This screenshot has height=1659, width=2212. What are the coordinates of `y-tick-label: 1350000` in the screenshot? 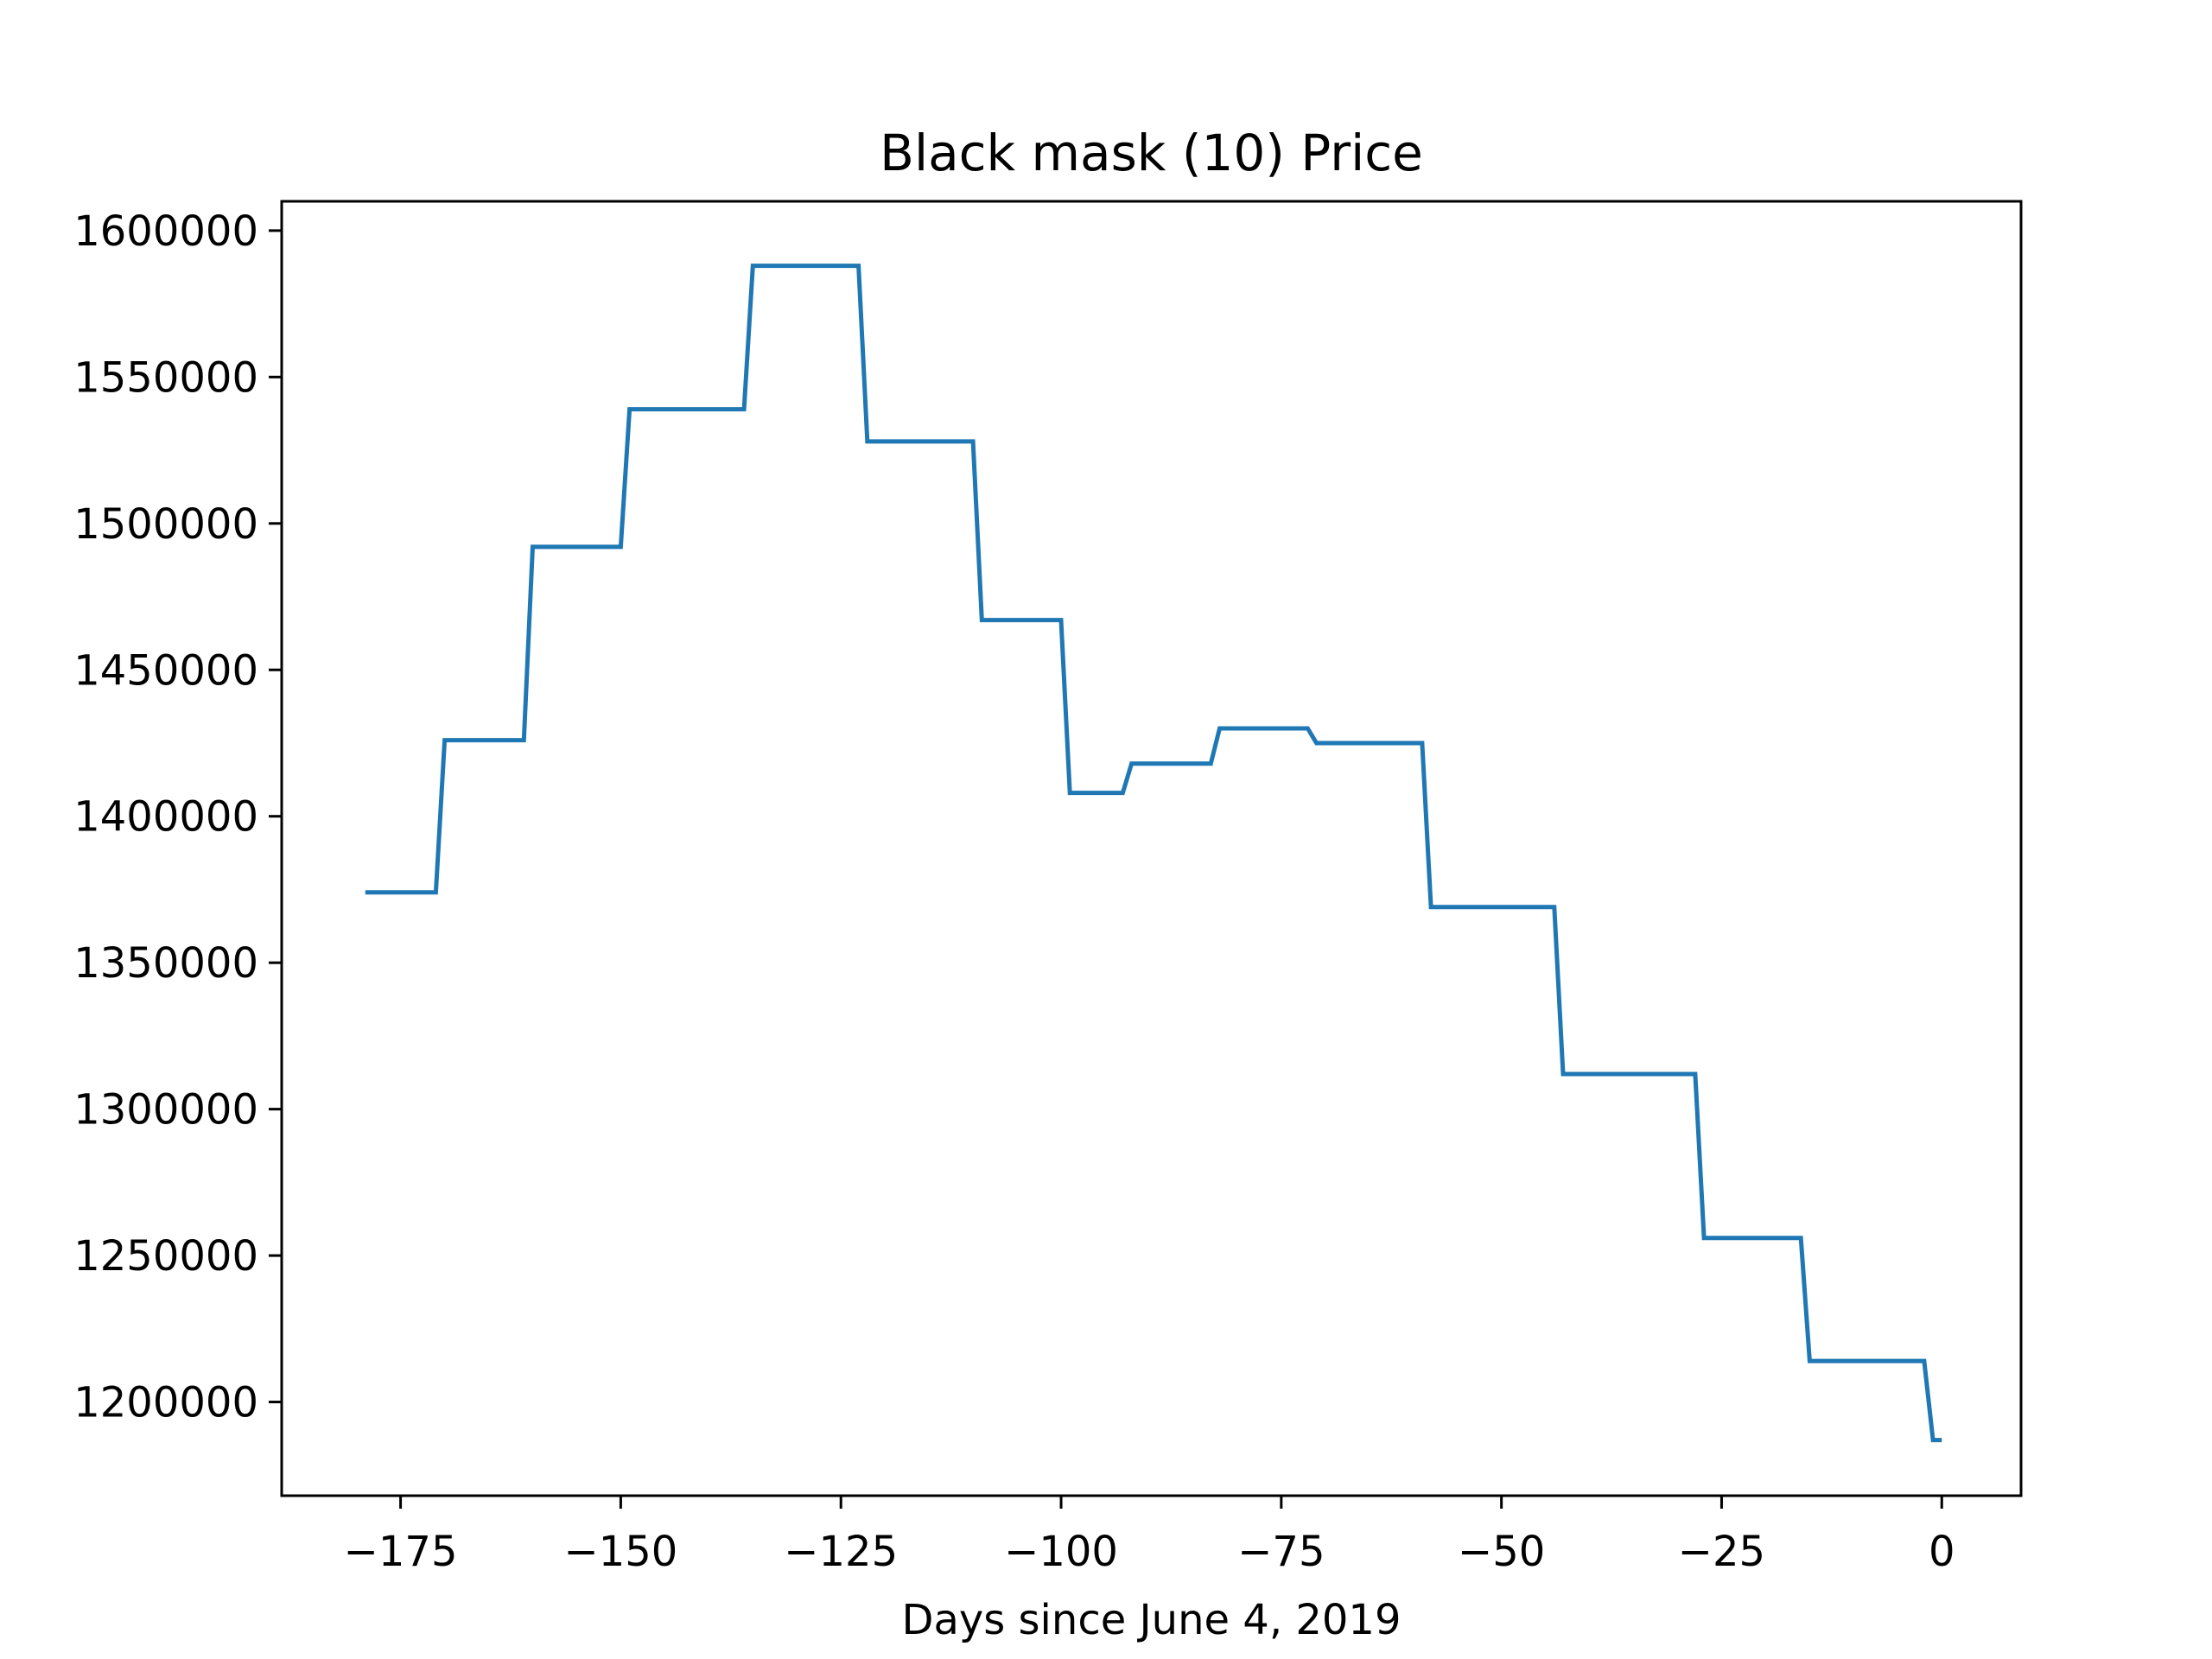 It's located at (165, 963).